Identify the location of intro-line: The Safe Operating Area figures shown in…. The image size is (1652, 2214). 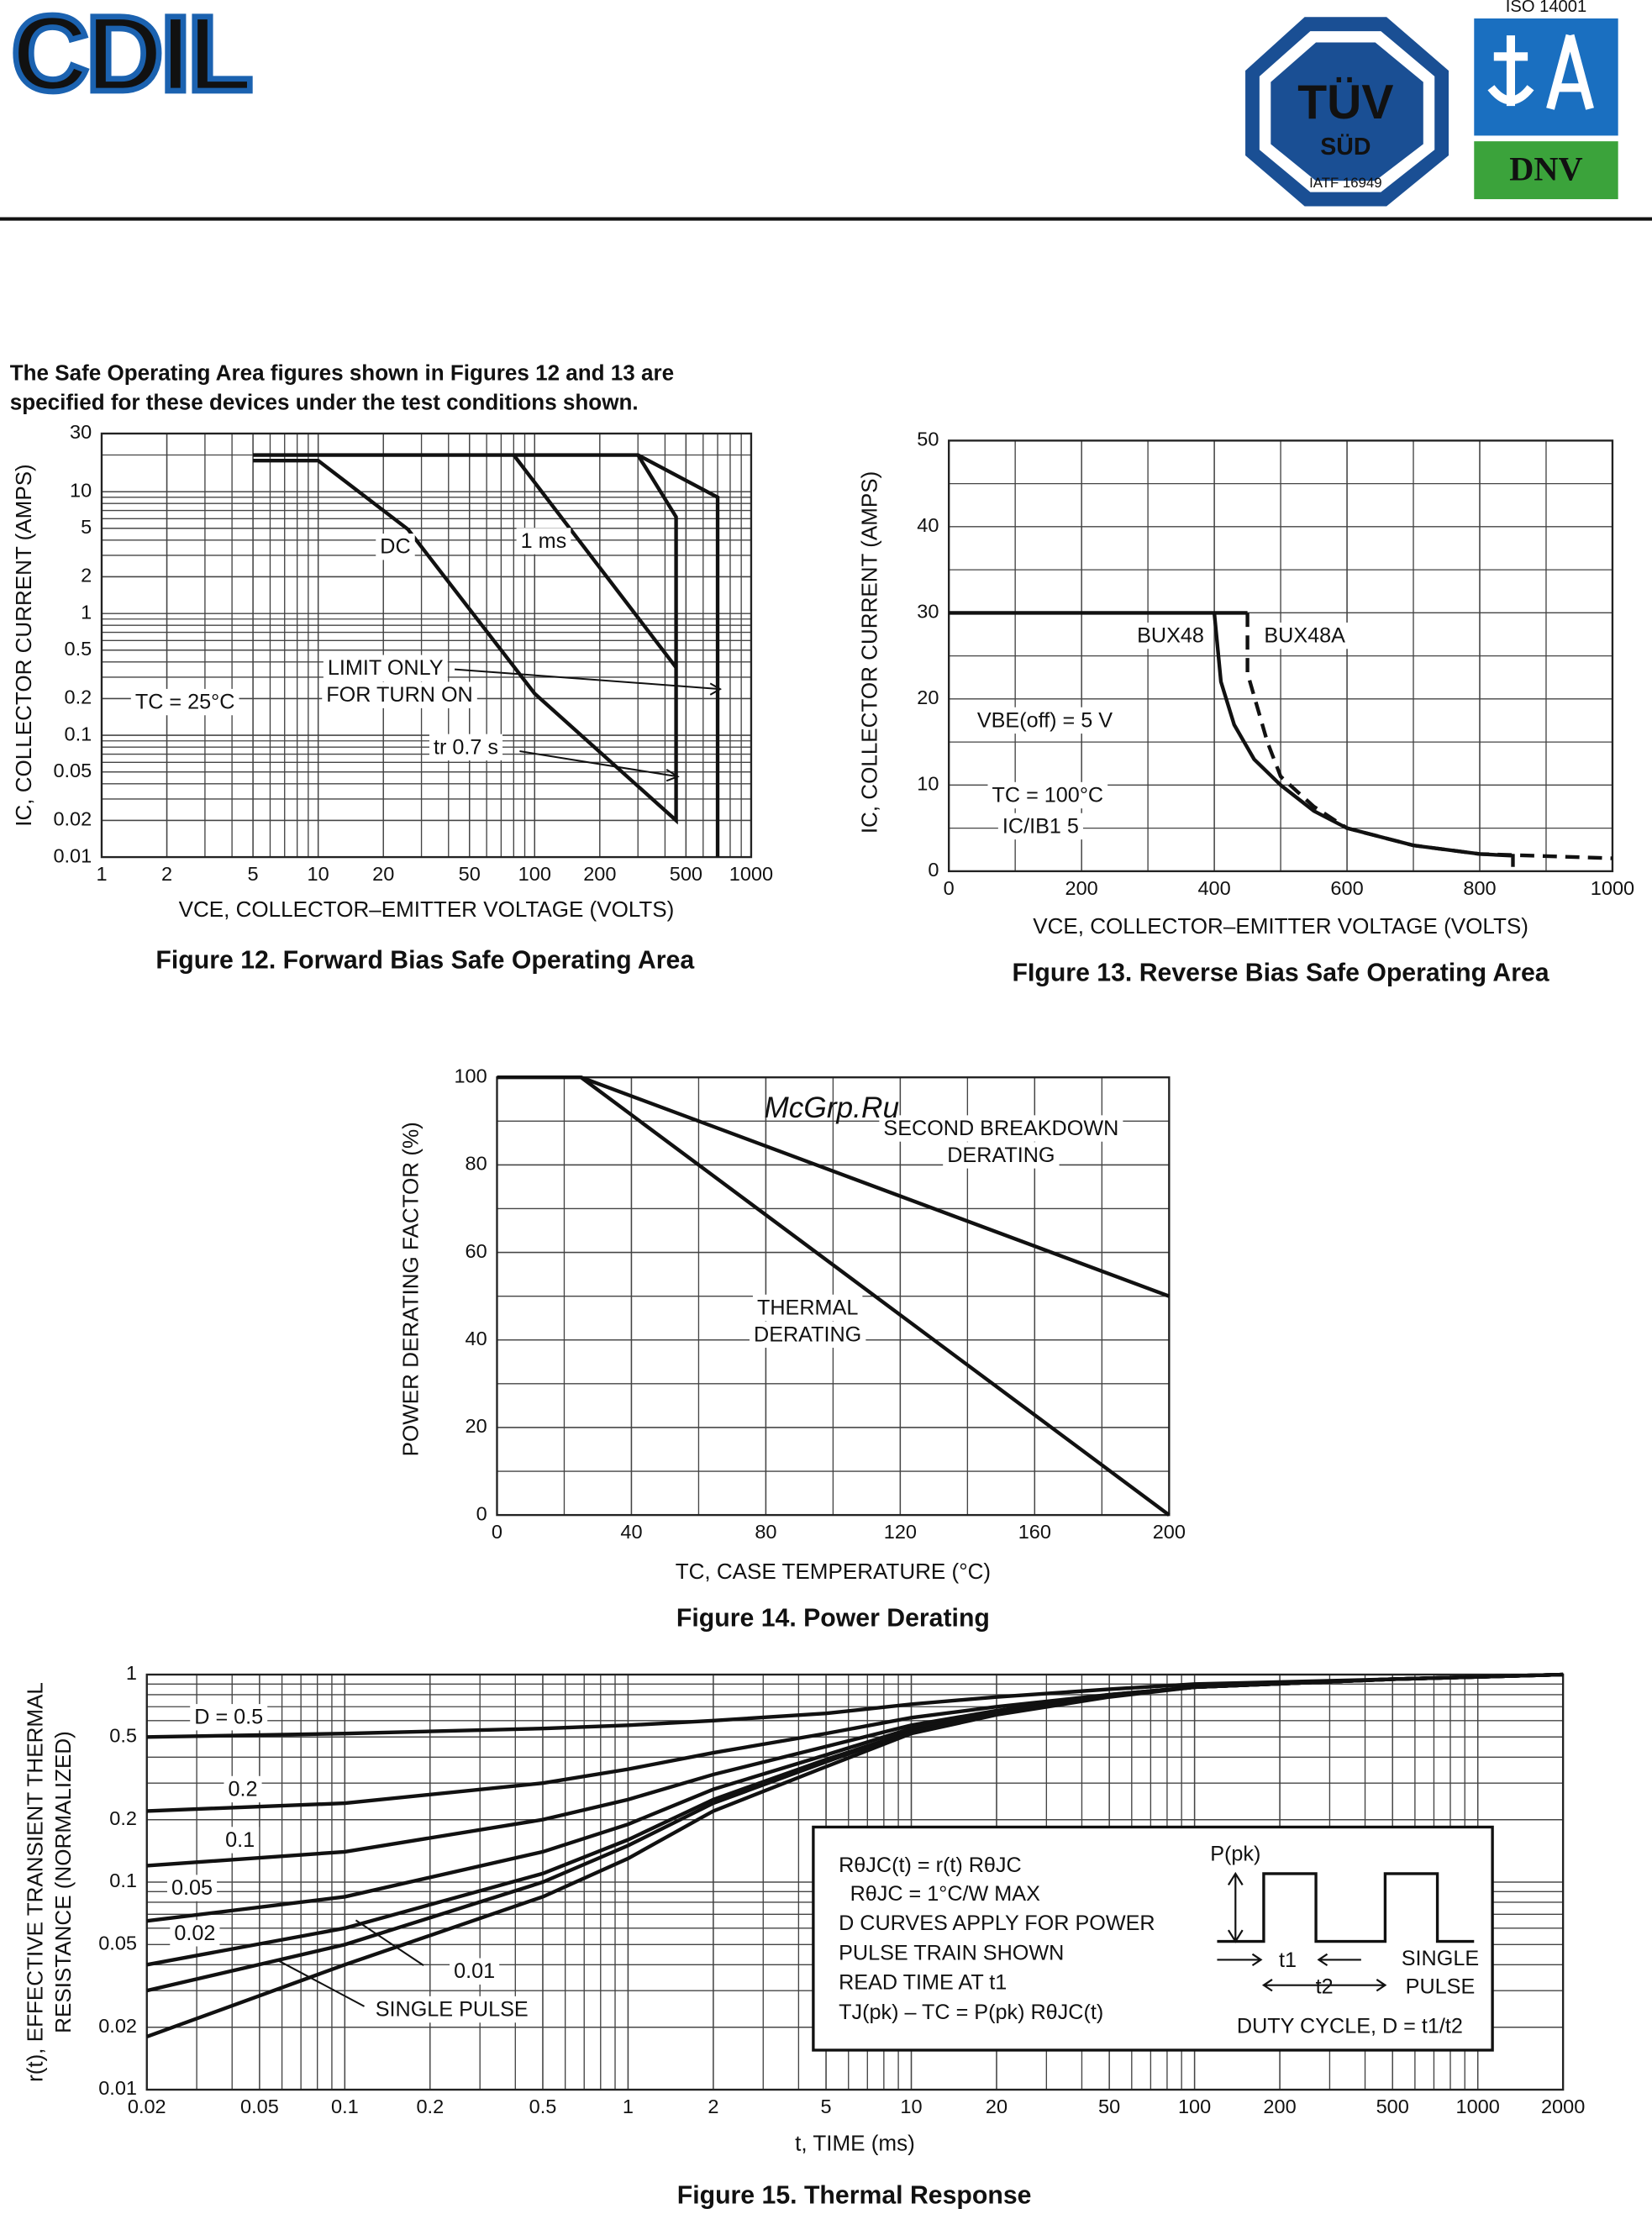
(342, 372).